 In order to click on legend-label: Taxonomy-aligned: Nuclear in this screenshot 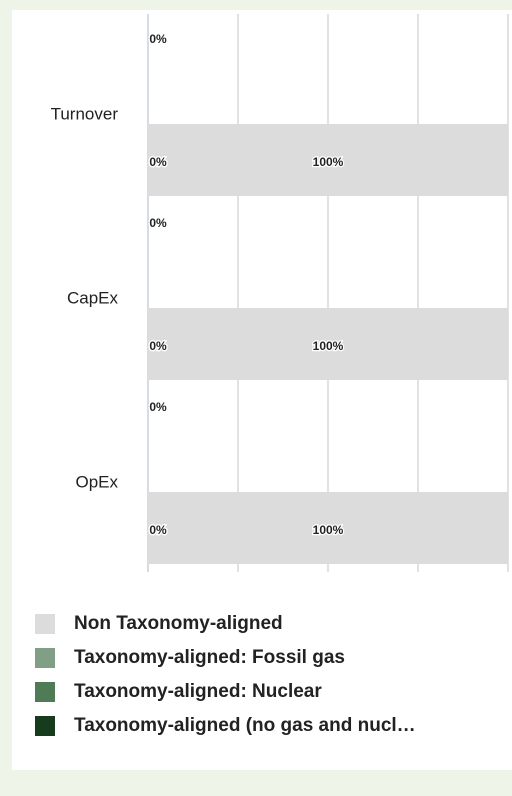, I will do `click(198, 691)`.